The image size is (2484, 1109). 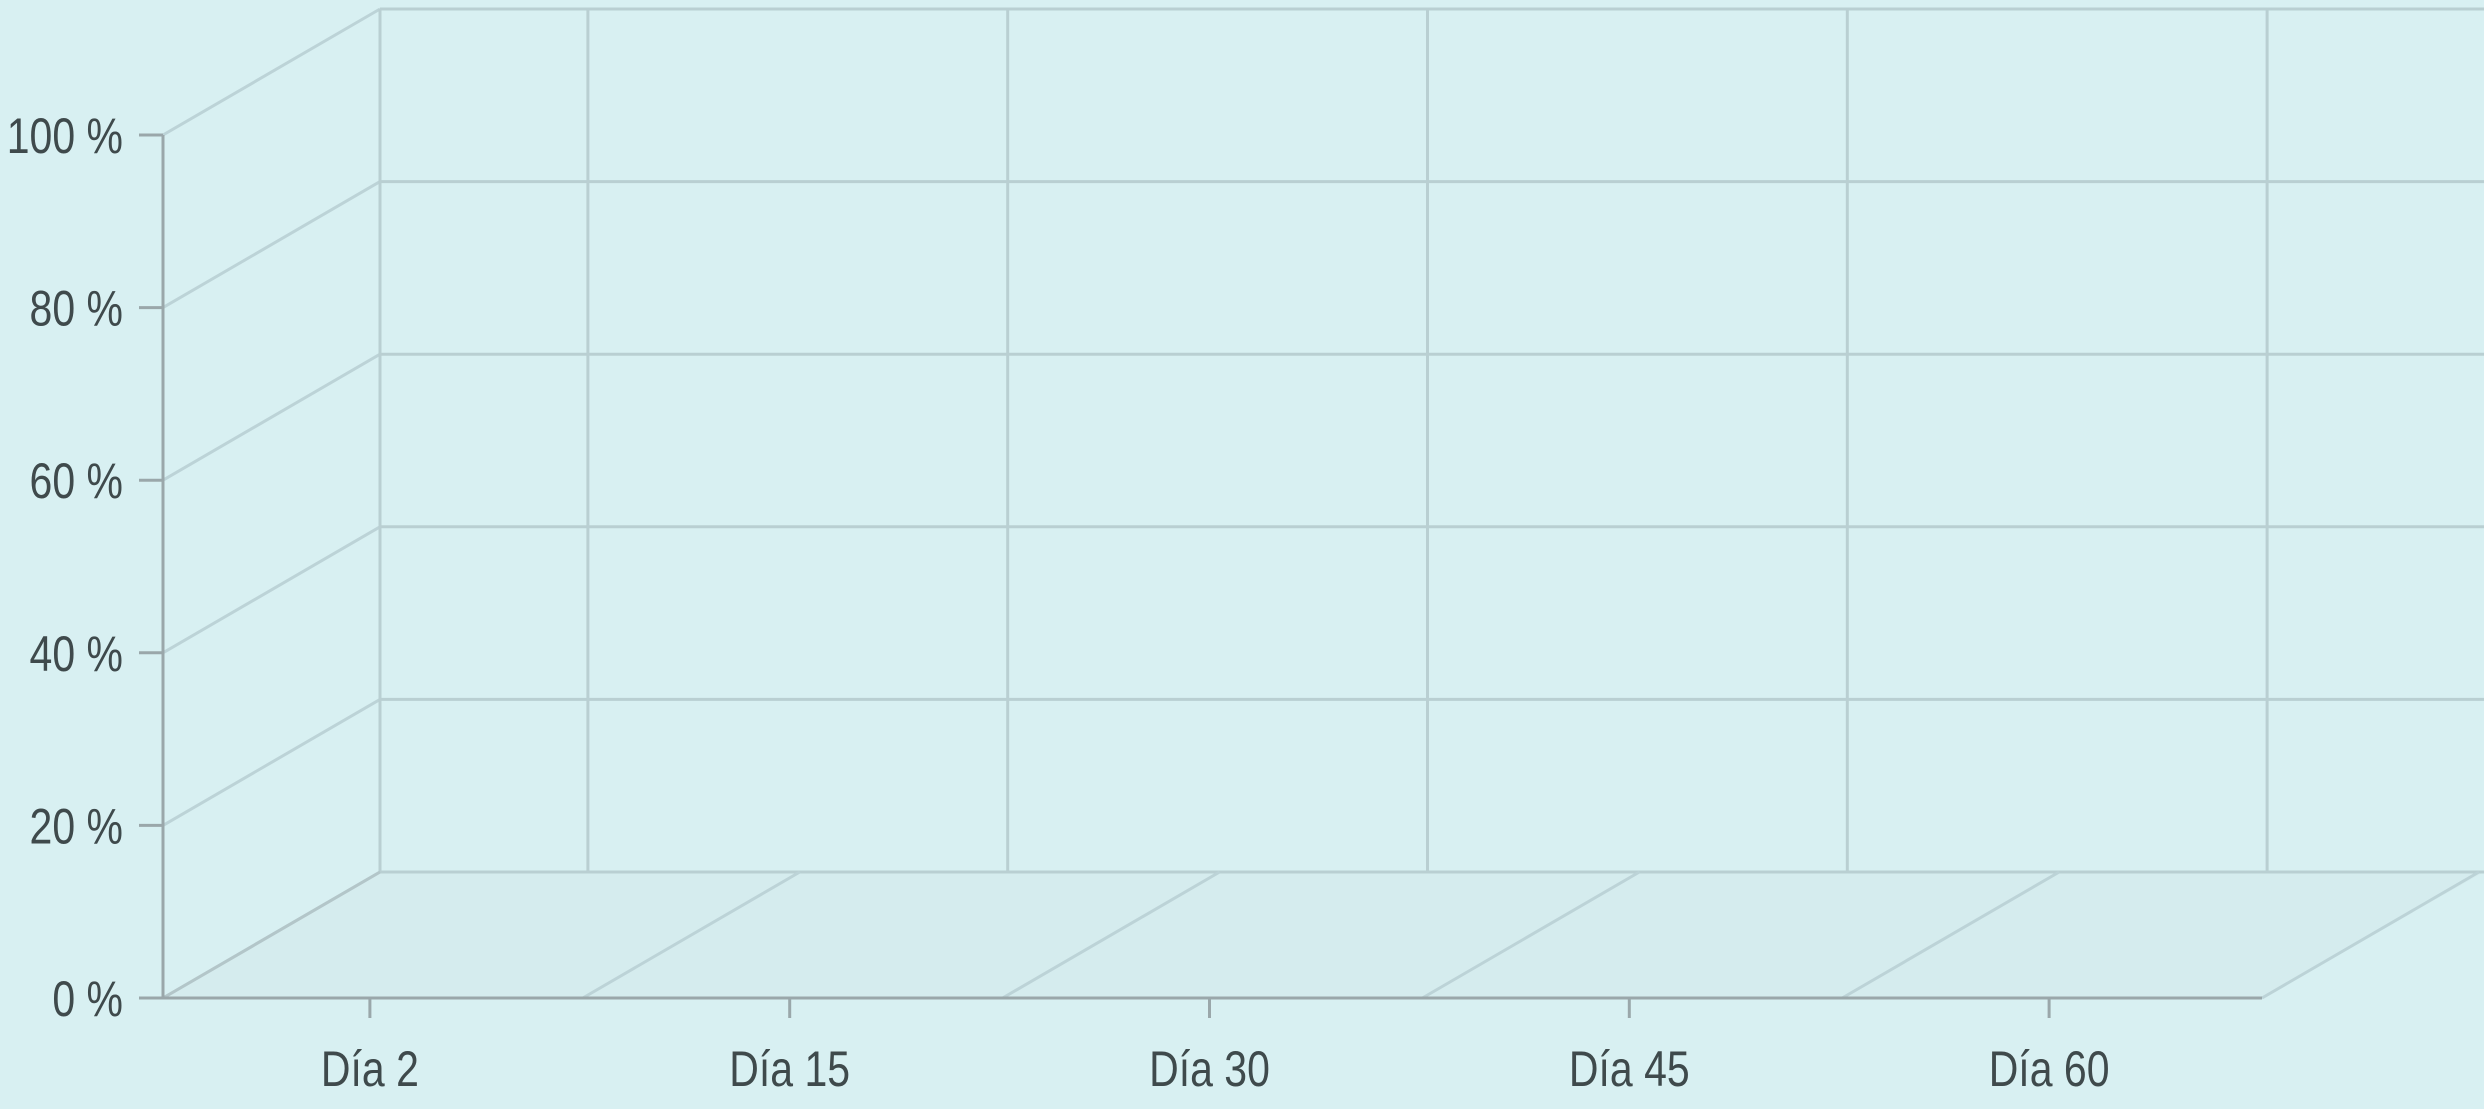 I want to click on y-tick-label-80: 80 %, so click(x=76, y=309).